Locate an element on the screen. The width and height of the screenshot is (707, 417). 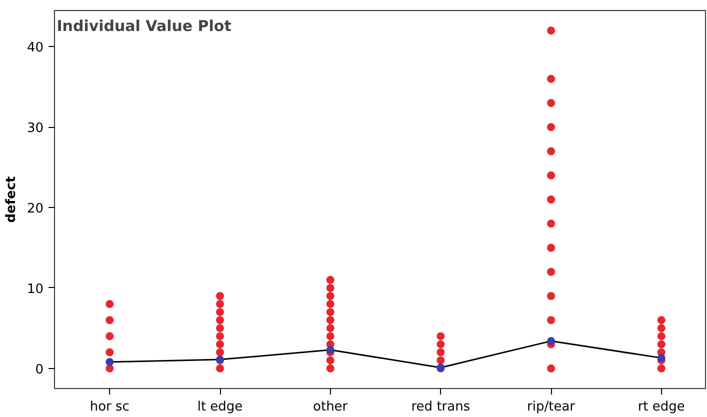
y-tick-label: 20 is located at coordinates (35, 209).